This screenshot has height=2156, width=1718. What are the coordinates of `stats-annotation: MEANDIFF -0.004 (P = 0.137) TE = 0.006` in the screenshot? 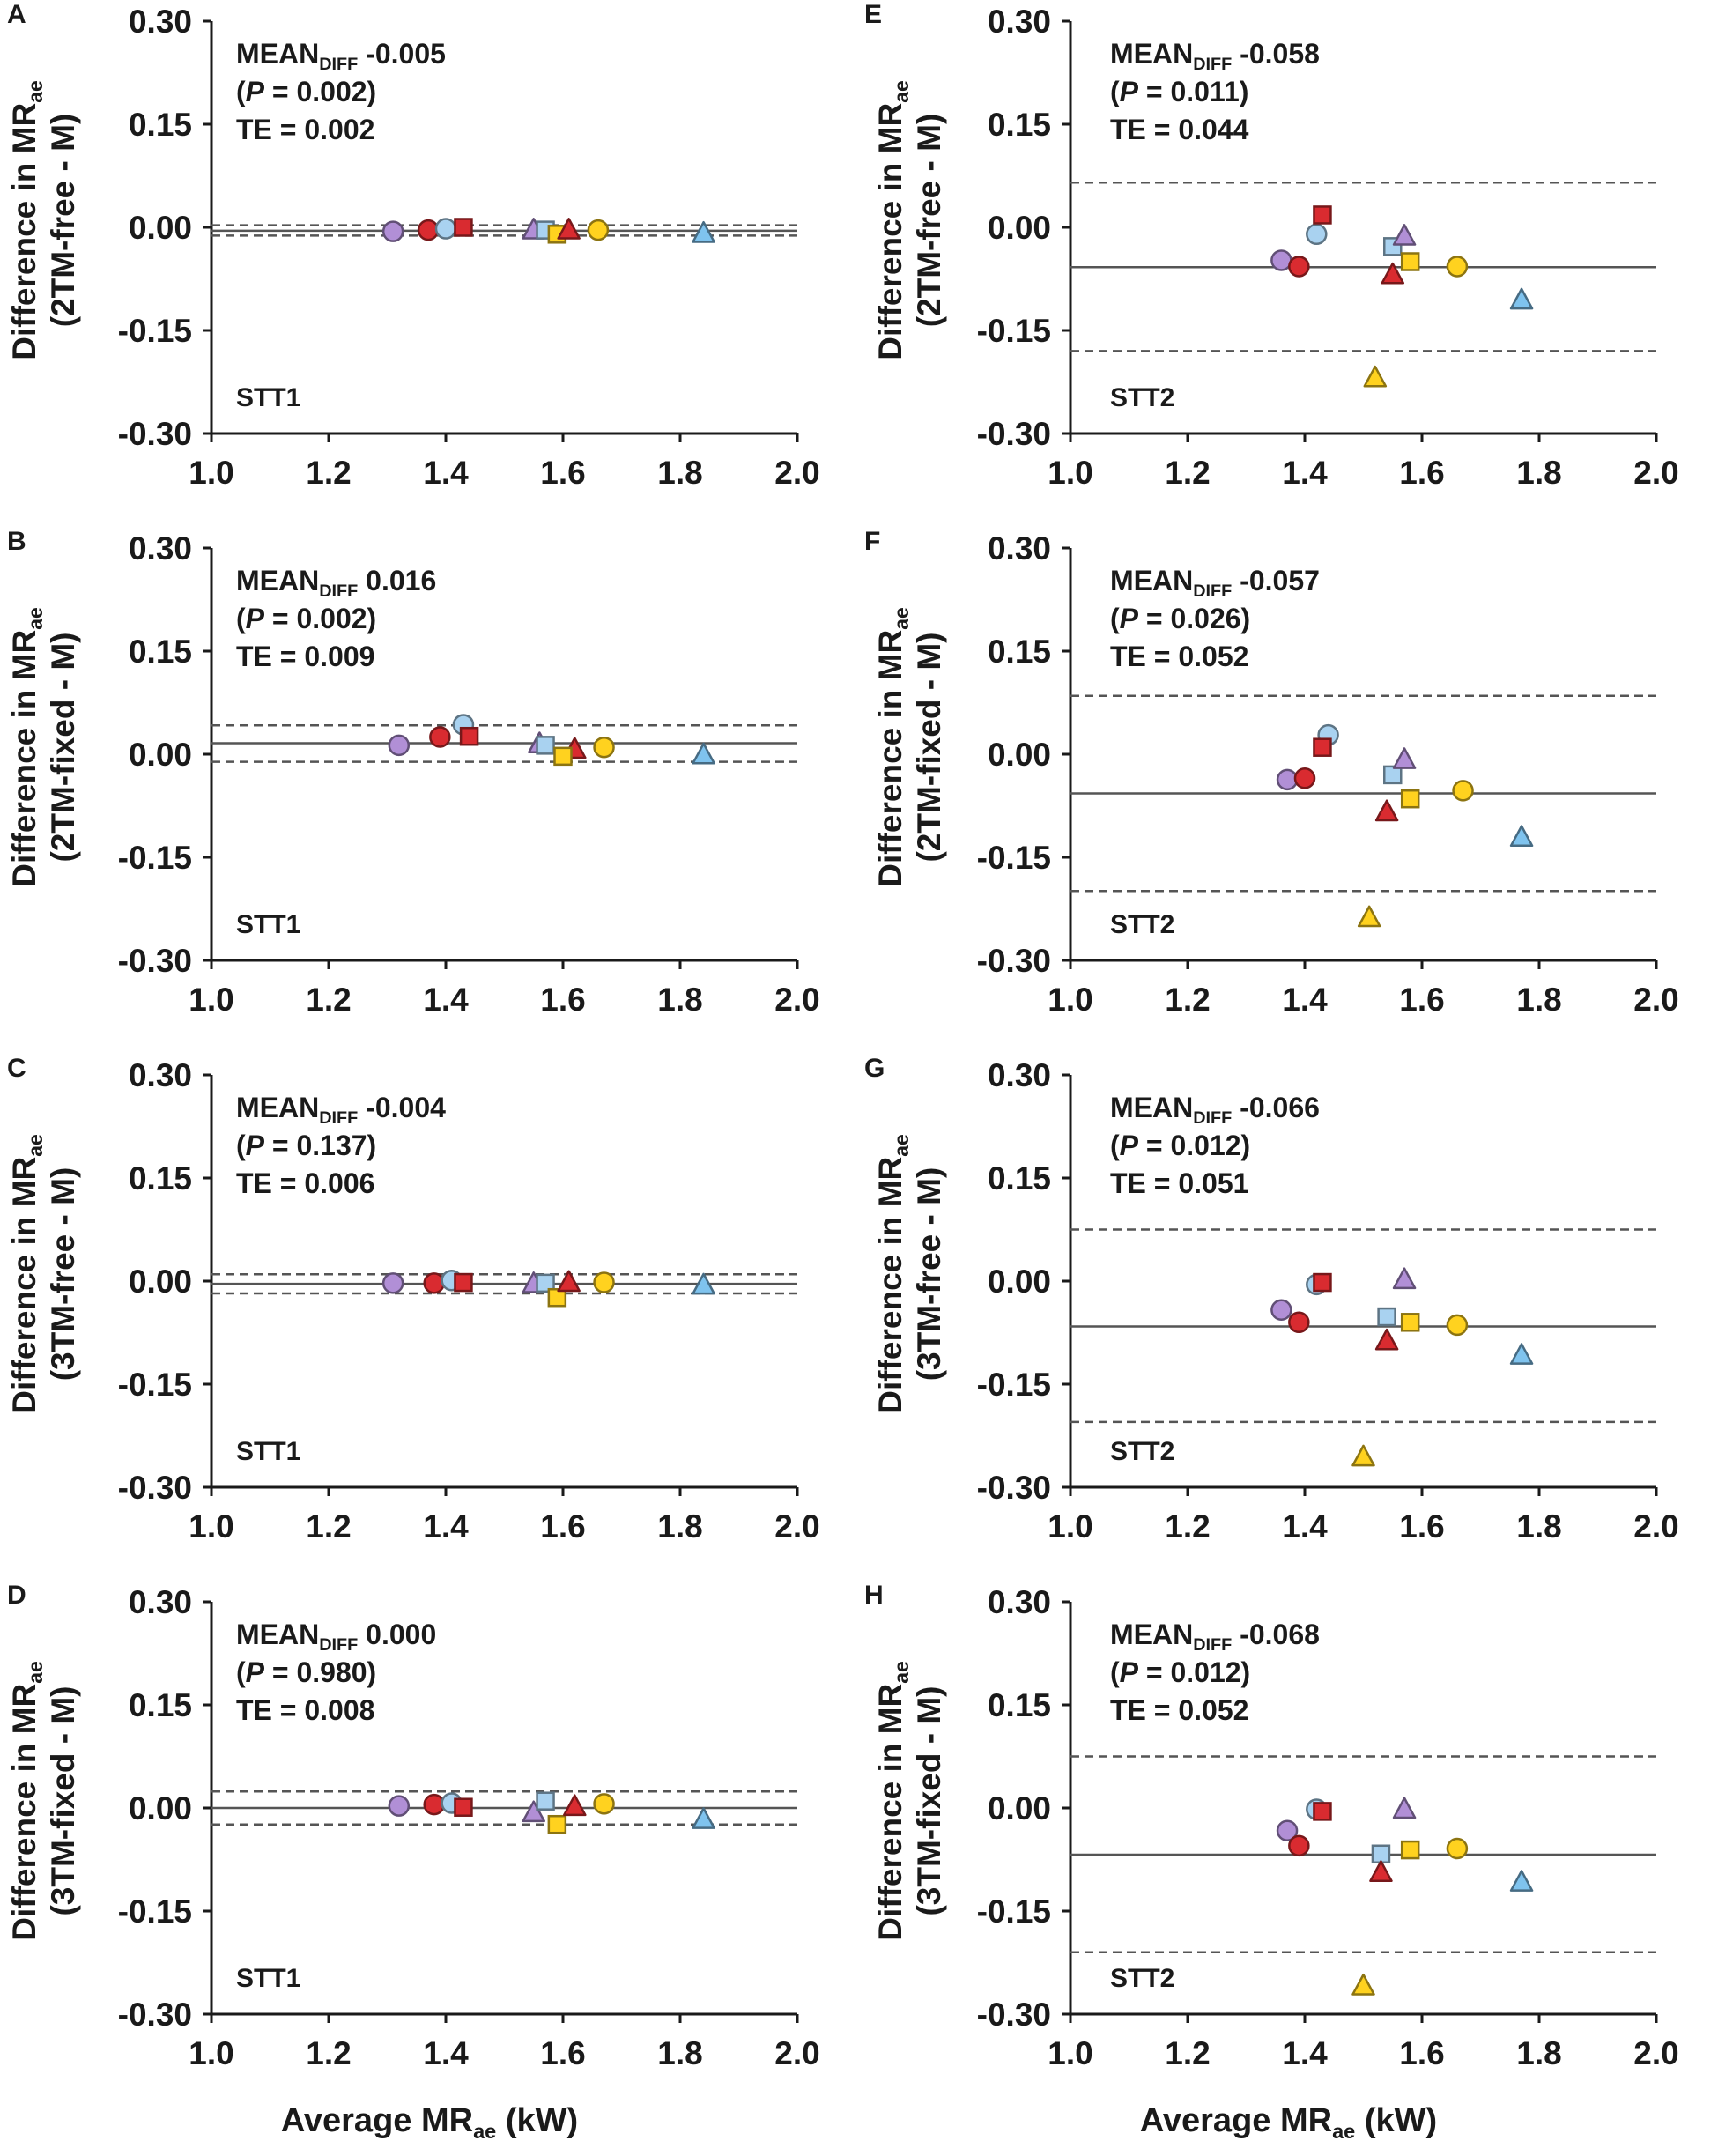 It's located at (341, 1146).